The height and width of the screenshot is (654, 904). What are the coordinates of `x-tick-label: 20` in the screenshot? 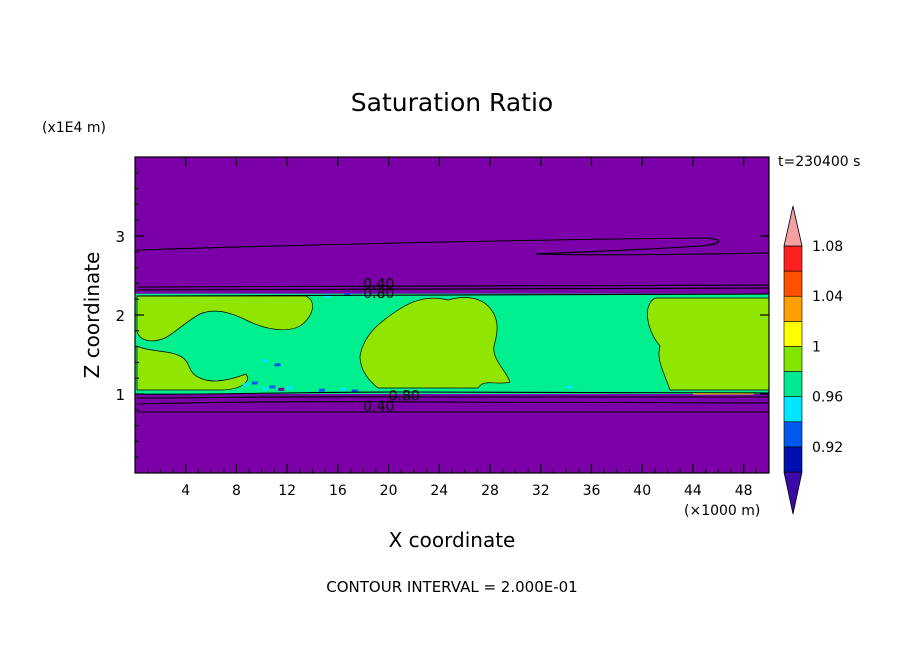 It's located at (389, 491).